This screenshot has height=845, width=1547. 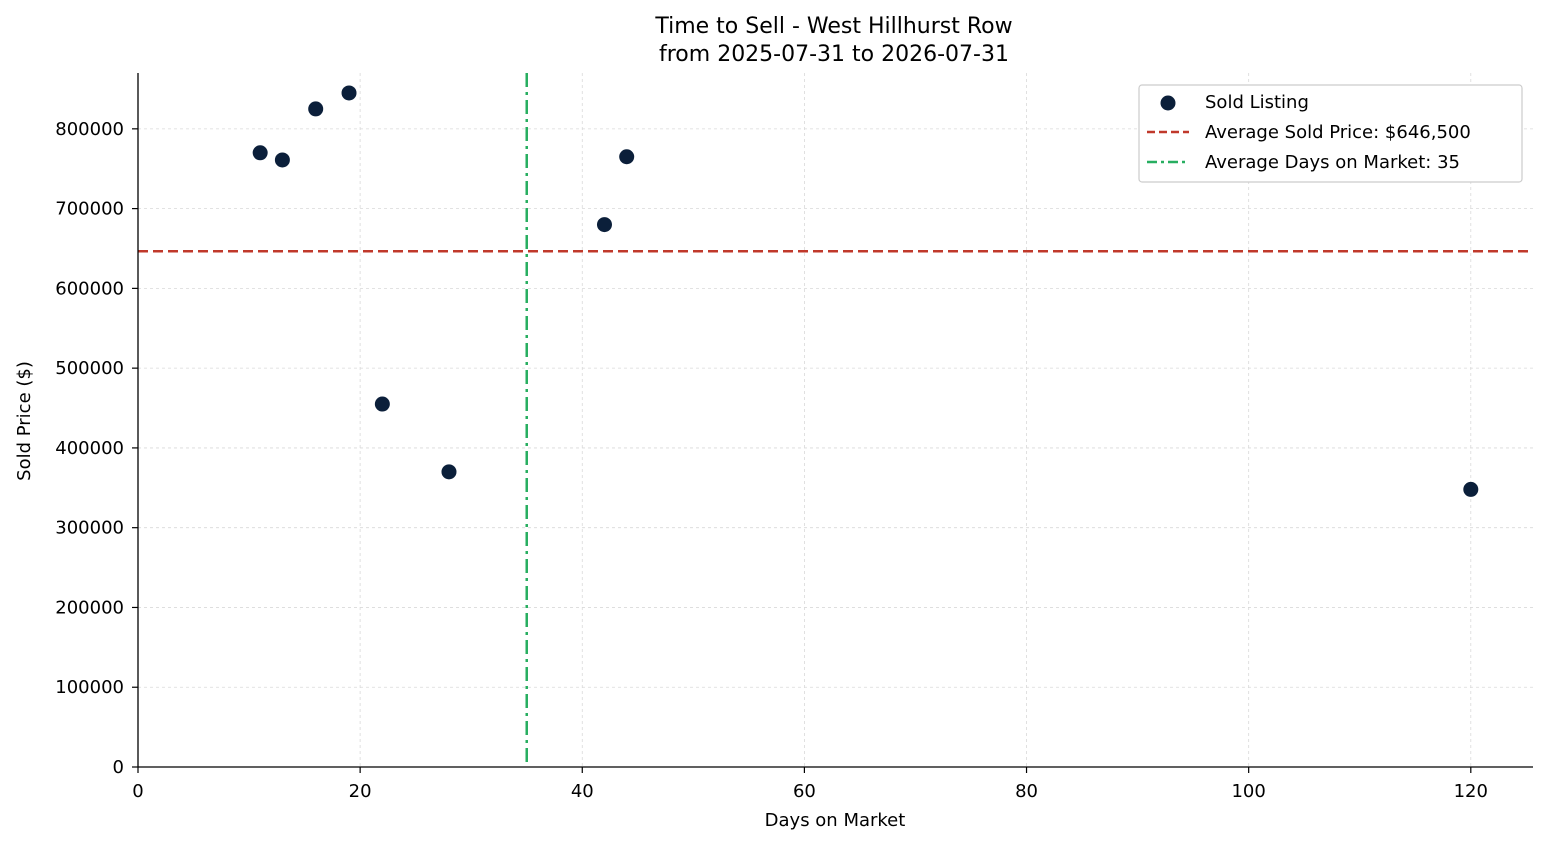 I want to click on x-tick-label: 20, so click(x=360, y=791).